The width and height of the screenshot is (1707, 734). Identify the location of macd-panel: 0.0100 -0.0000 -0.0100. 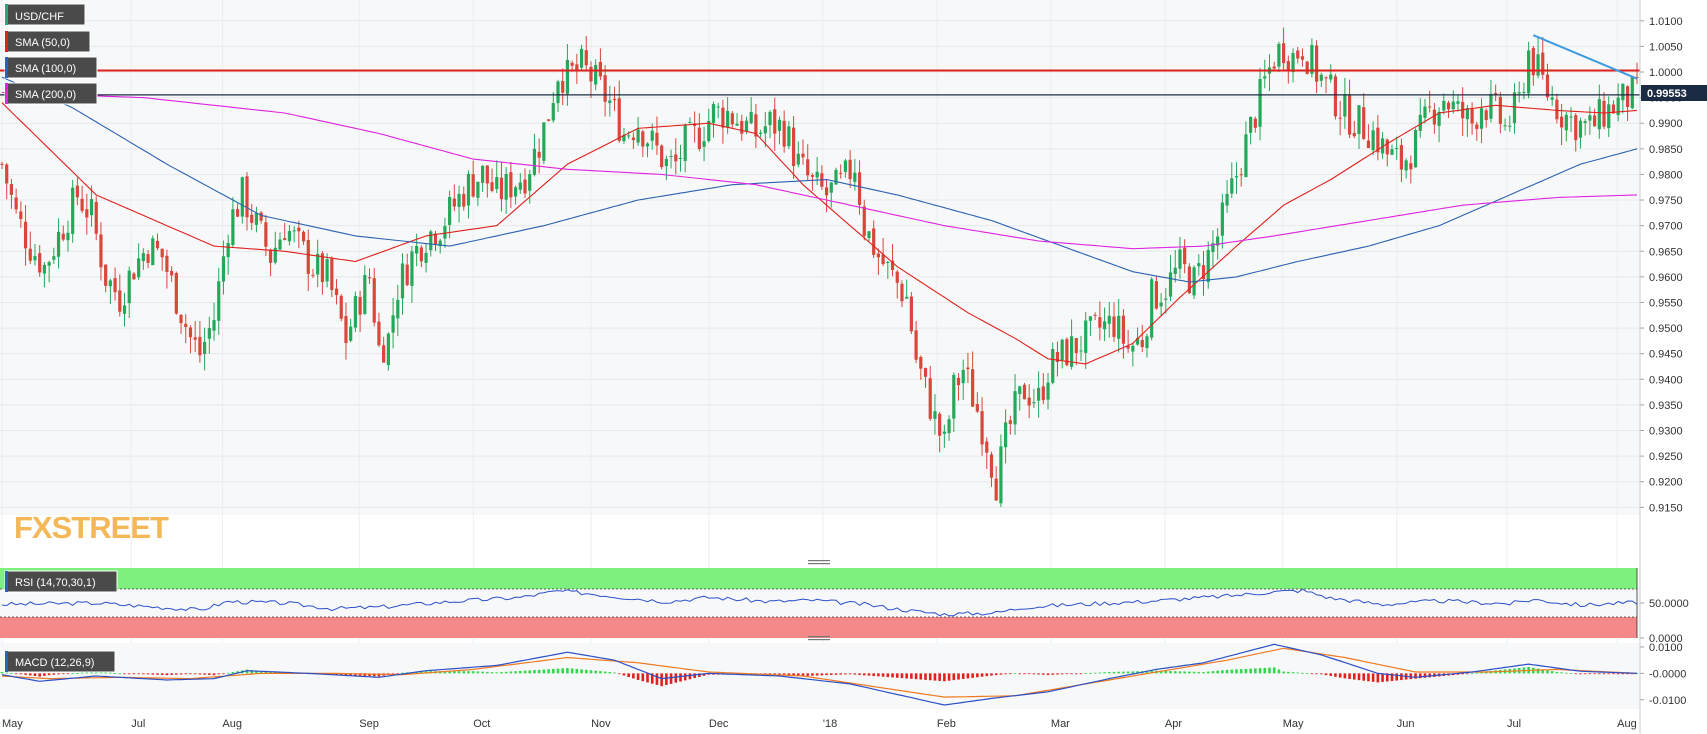
(843, 674).